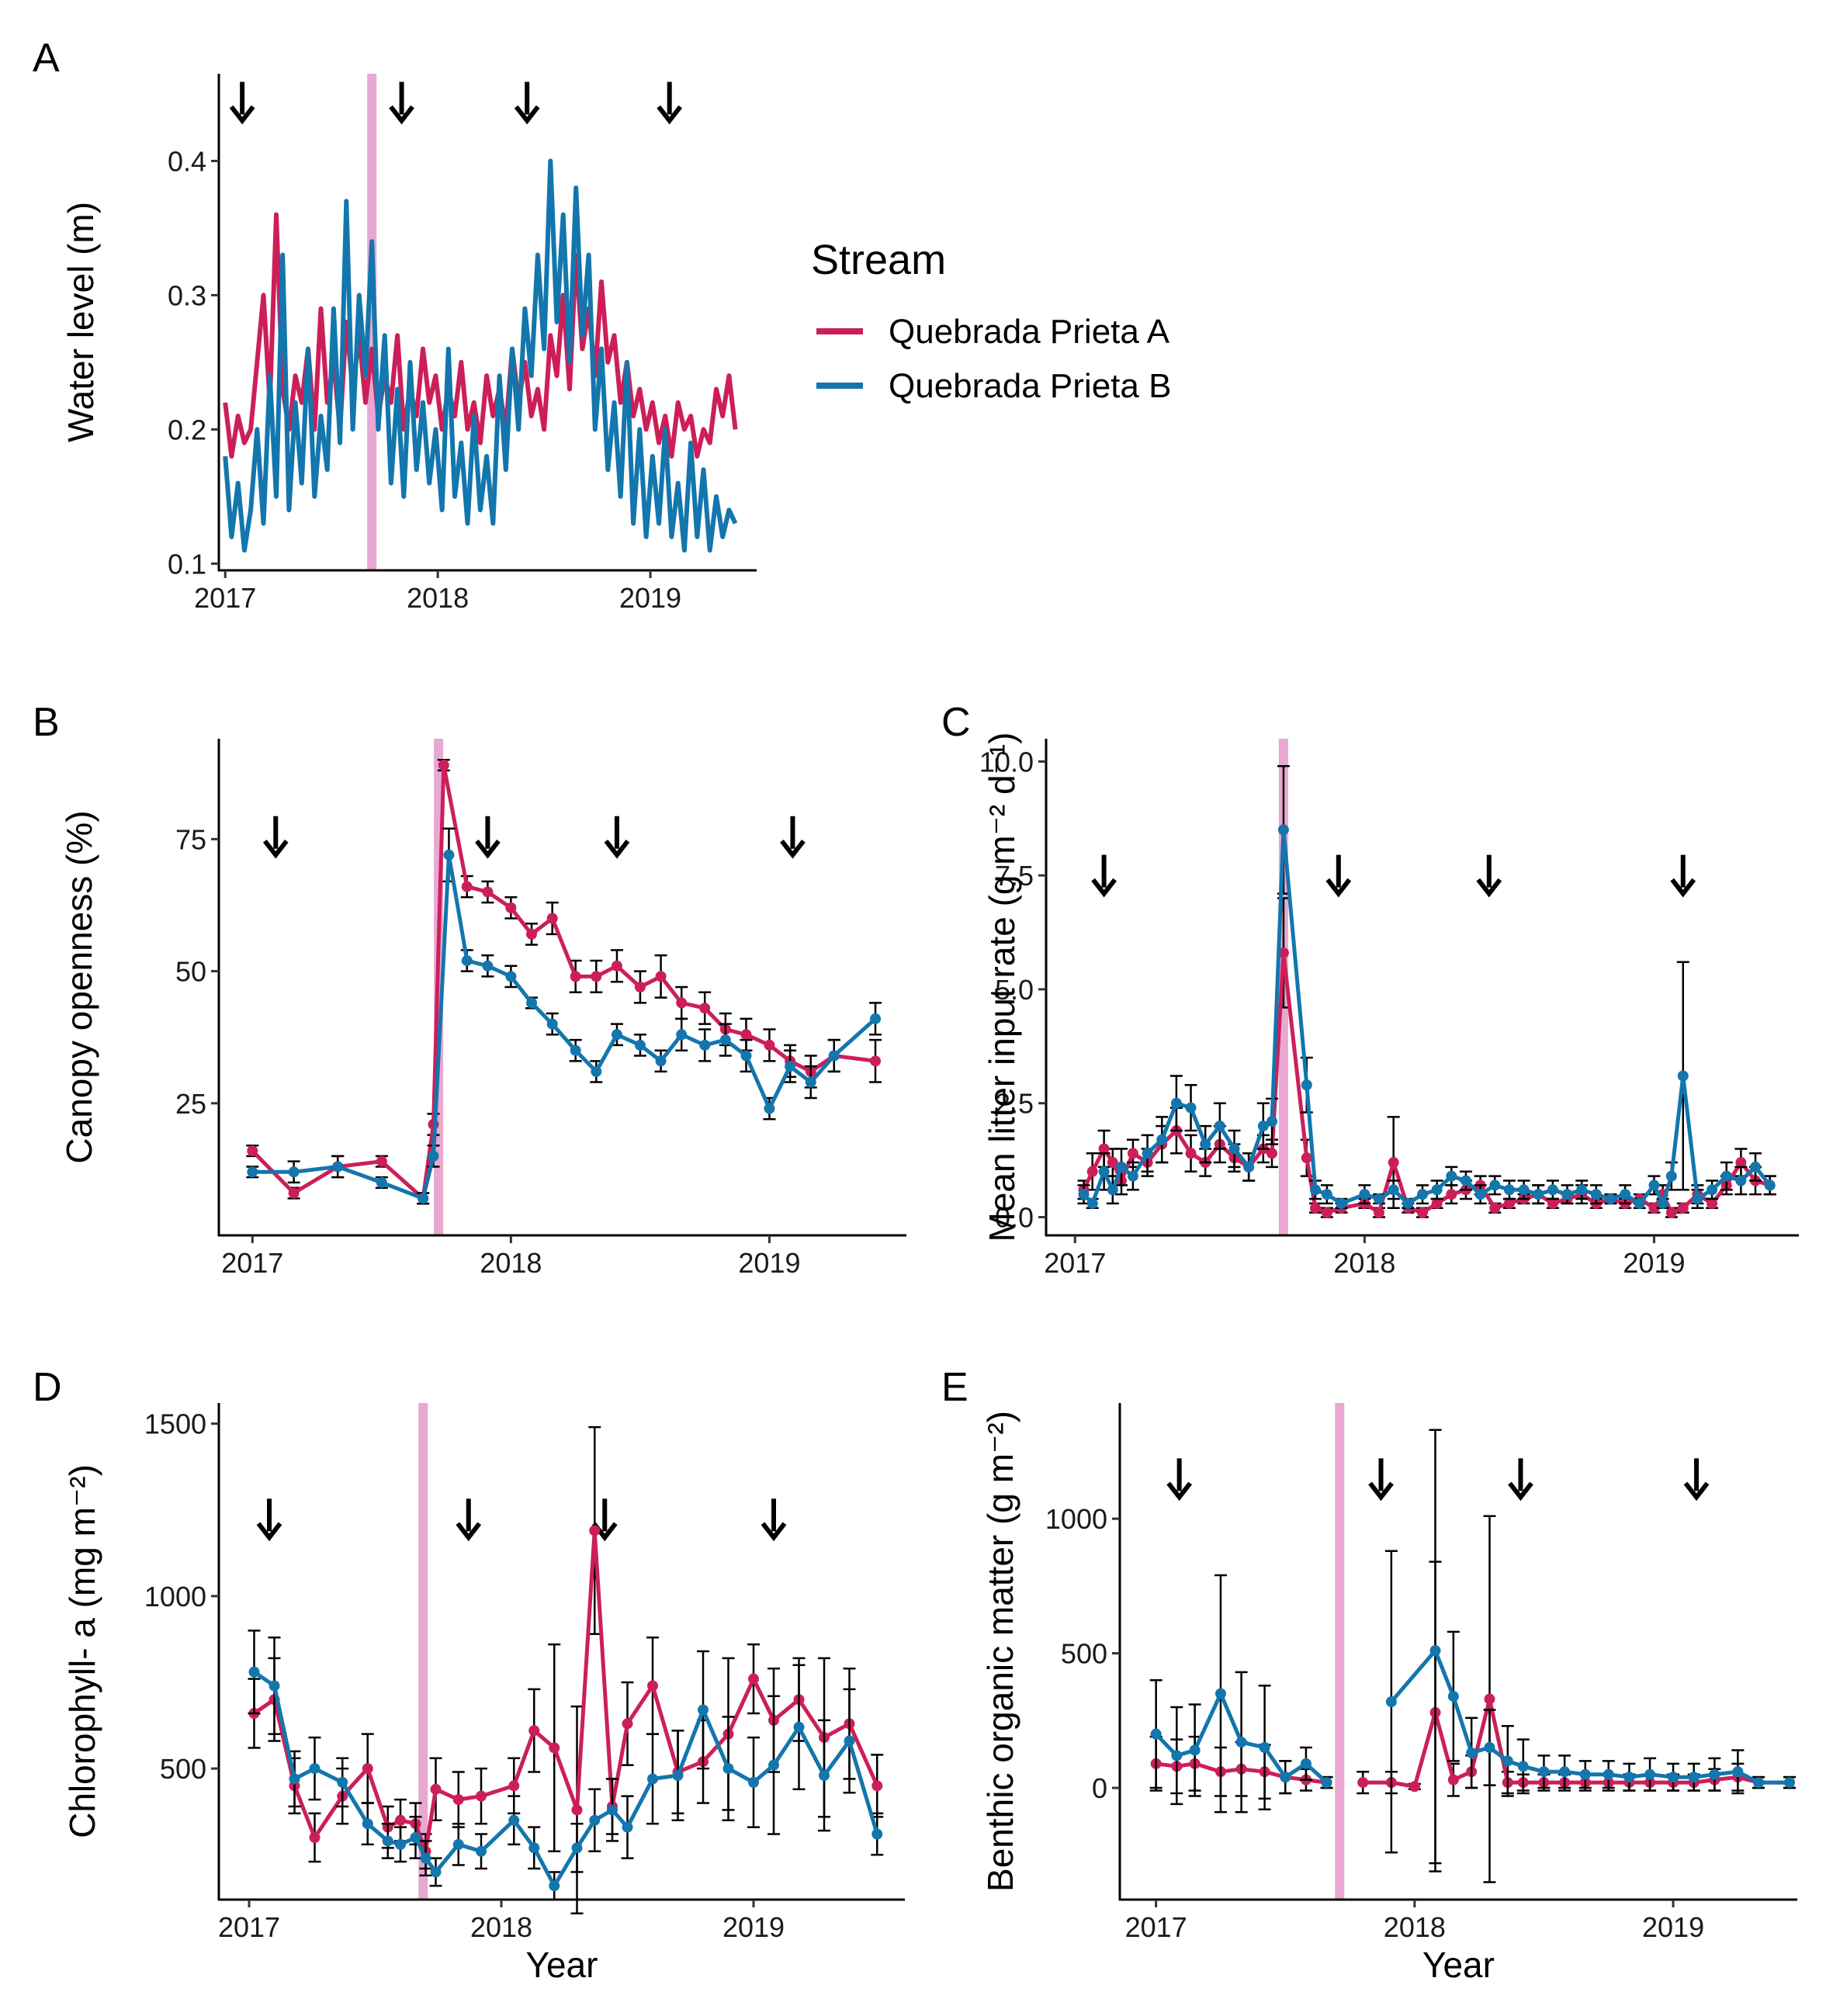 The height and width of the screenshot is (2016, 1833). I want to click on y-tick-label: 1500, so click(175, 1424).